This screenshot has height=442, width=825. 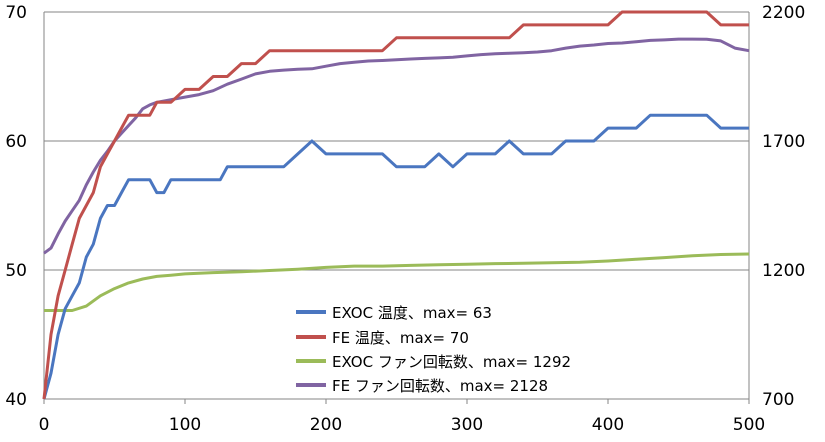 I want to click on legend-label-fe-fan: FE ファン回転数、max= 2128, so click(x=440, y=386).